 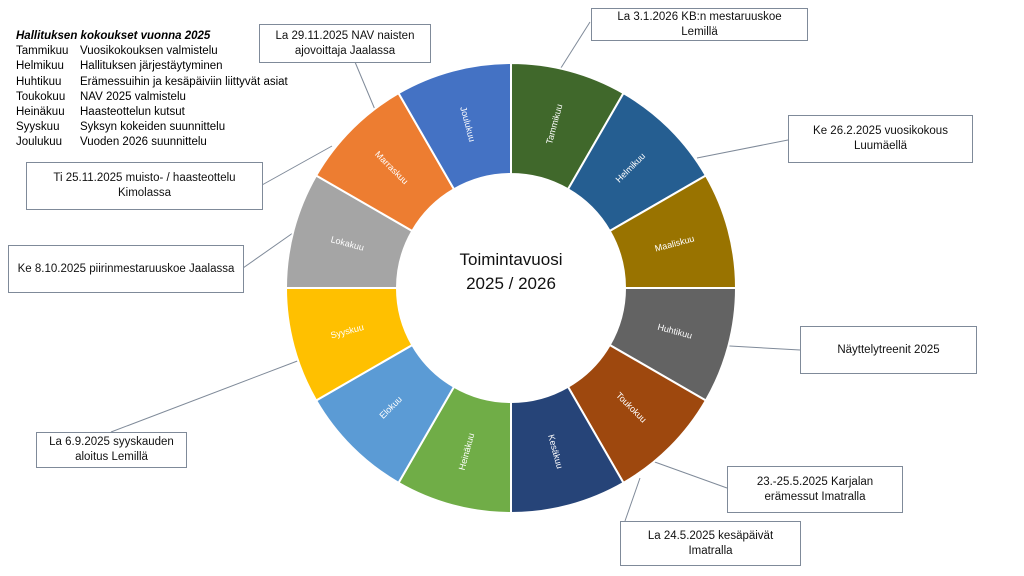 I want to click on legend-text: Syksyn kokeiden suunnittelu, so click(x=153, y=127).